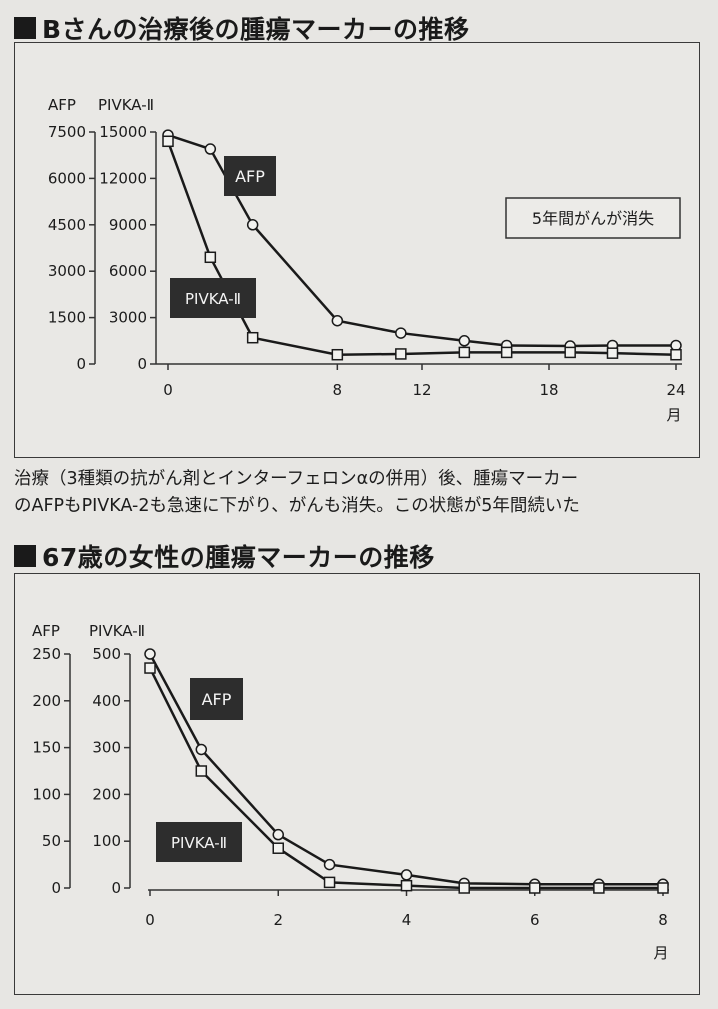 This screenshot has height=1009, width=718. What do you see at coordinates (67, 178) in the screenshot?
I see `left-tick-label: 6000` at bounding box center [67, 178].